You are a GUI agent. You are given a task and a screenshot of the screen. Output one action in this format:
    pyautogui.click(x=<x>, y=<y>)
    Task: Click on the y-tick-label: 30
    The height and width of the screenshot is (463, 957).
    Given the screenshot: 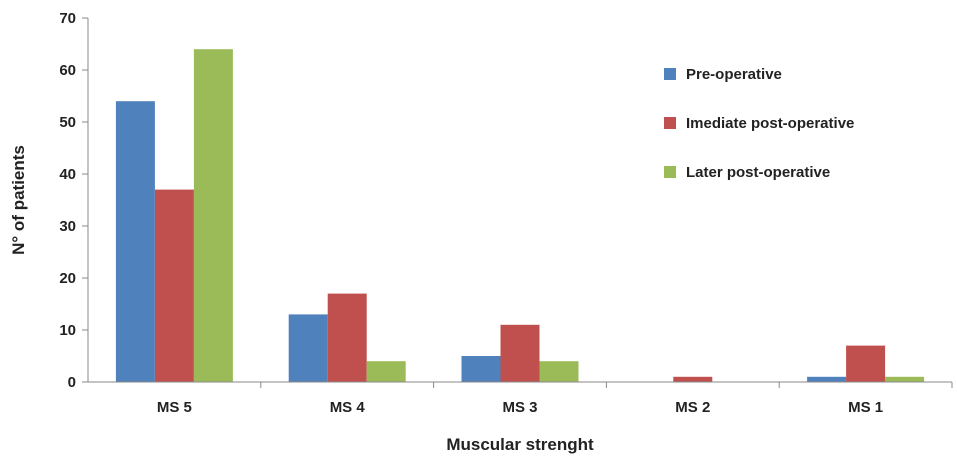 What is the action you would take?
    pyautogui.click(x=67, y=226)
    